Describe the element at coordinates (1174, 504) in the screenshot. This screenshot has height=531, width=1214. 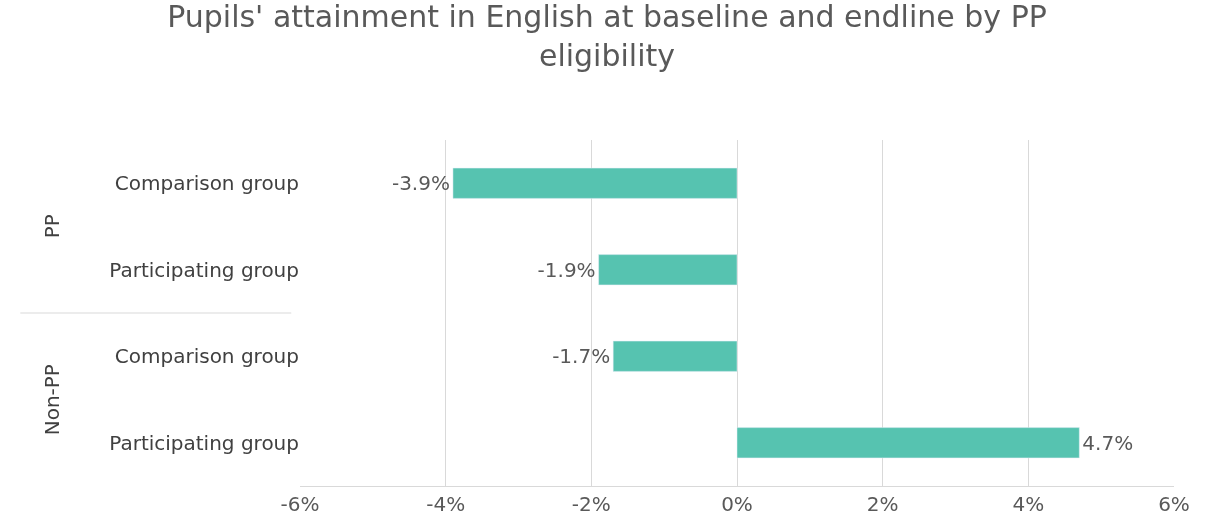
I see `x-tick-label: 6%` at that location.